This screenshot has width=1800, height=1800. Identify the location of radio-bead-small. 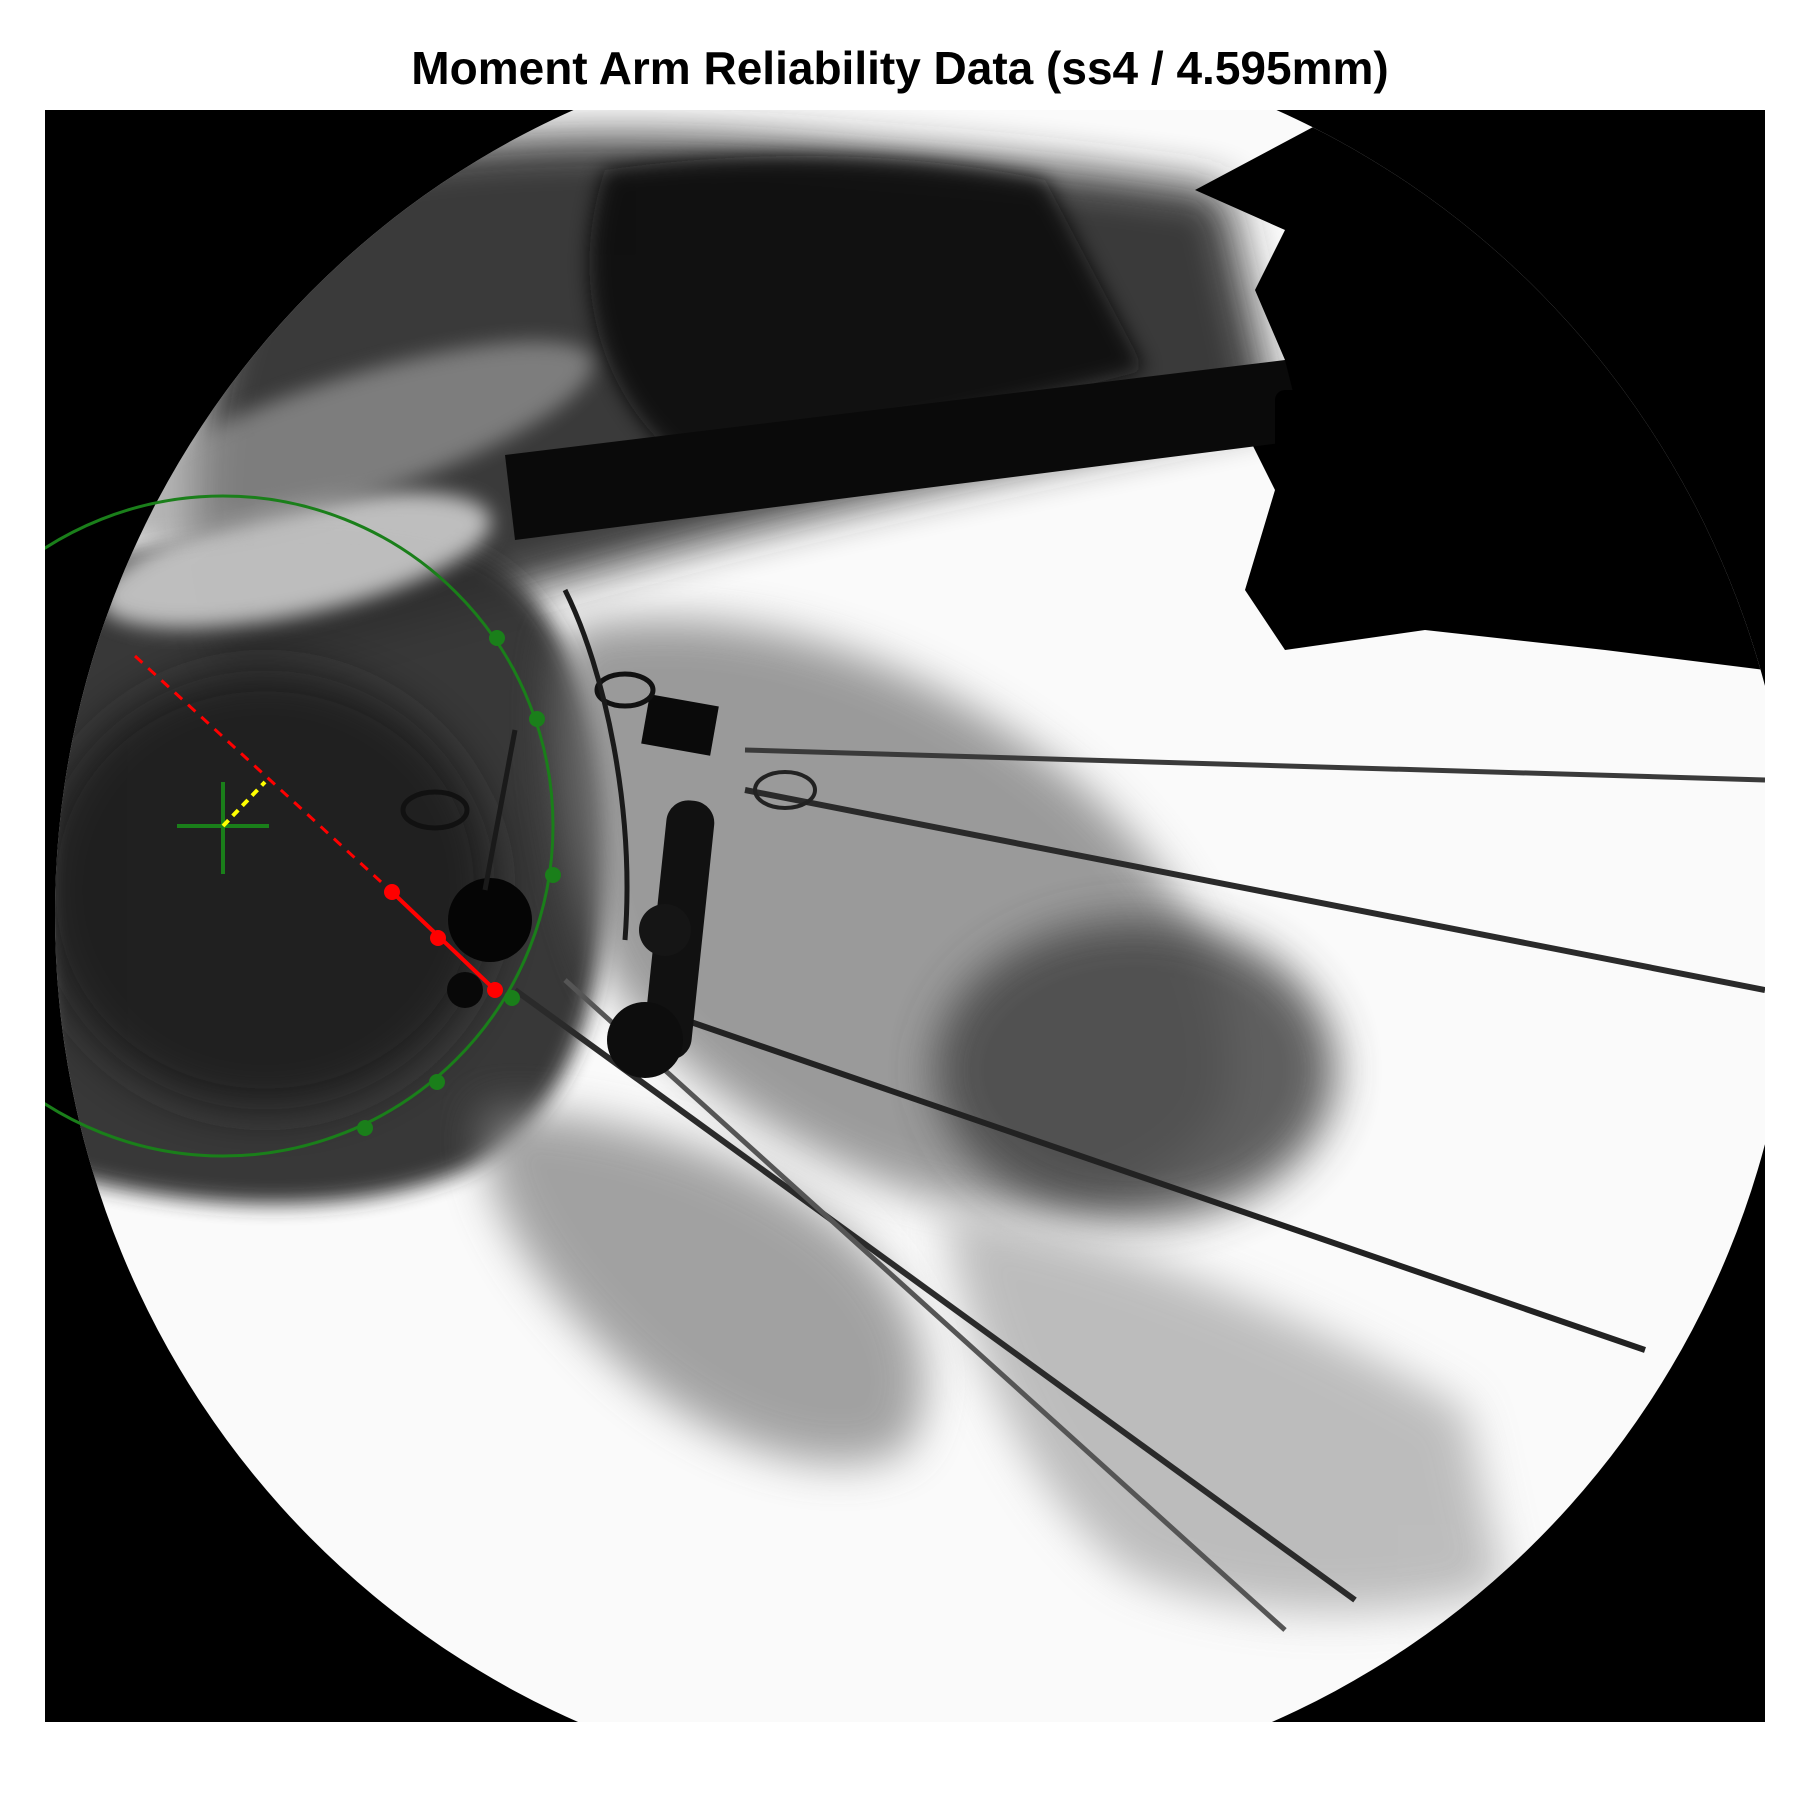
(465, 990).